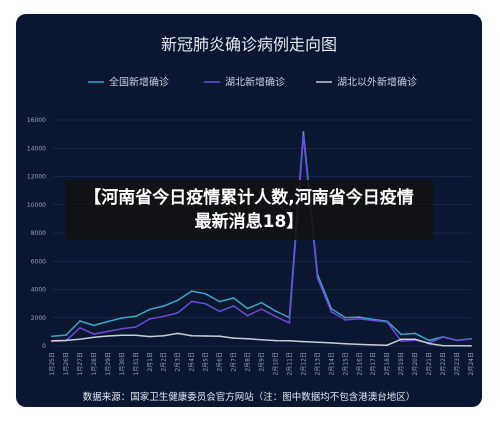 The image size is (500, 421). I want to click on y-tick-label: 0, so click(44, 346).